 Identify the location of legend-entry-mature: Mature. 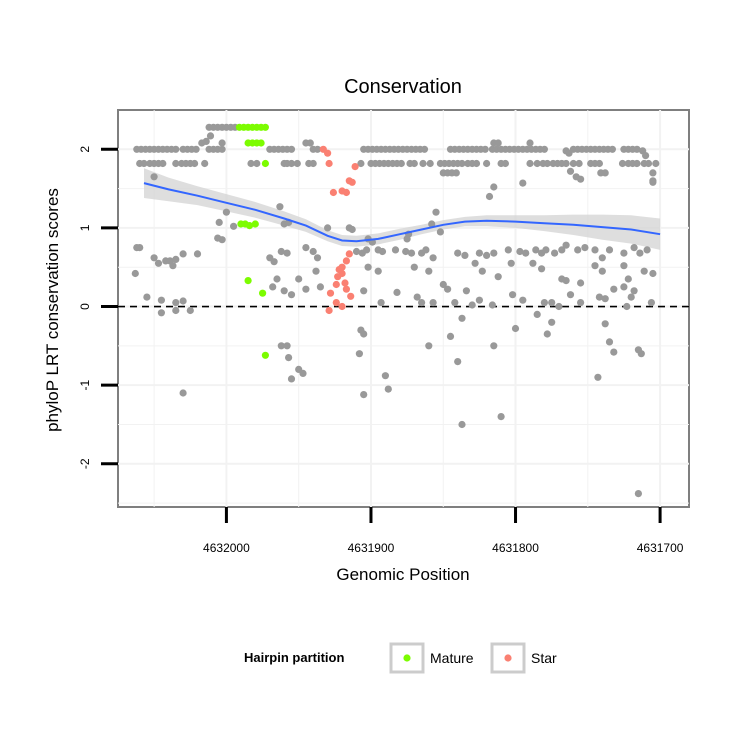
(431, 658).